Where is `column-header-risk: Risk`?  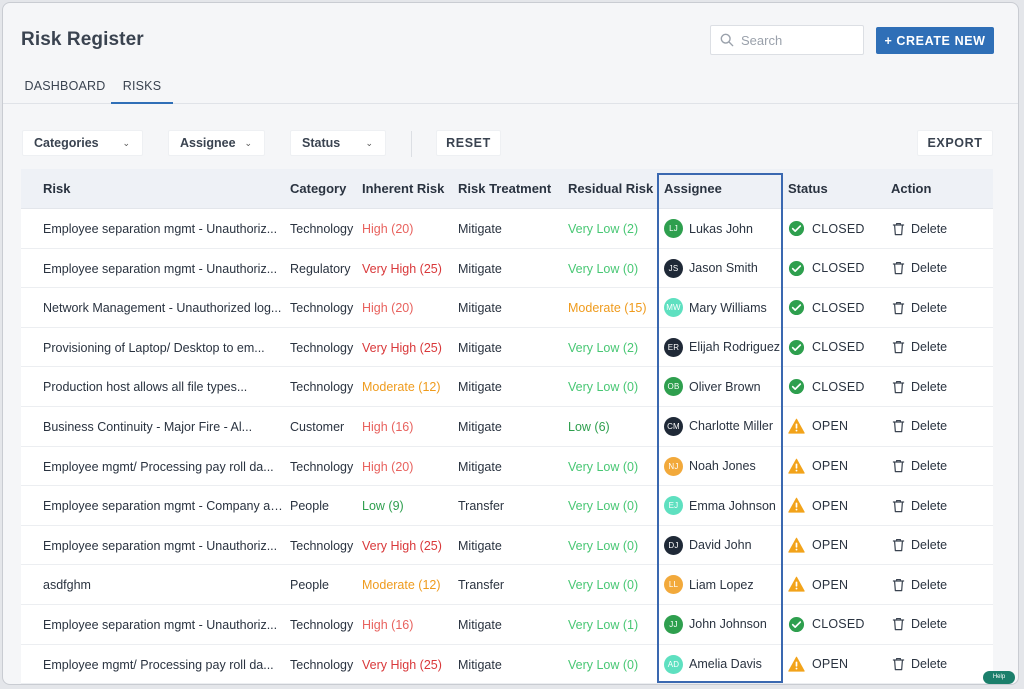
column-header-risk: Risk is located at coordinates (56, 189).